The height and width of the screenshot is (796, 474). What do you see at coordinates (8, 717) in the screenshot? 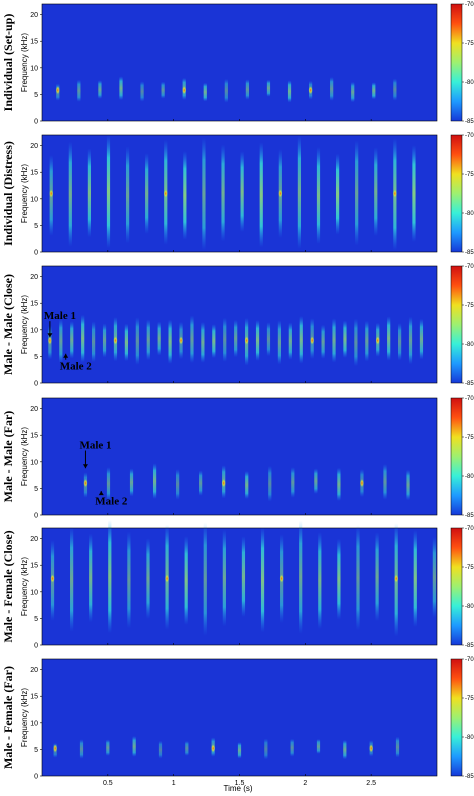
I see `panel-title: Male - Female (Far)` at bounding box center [8, 717].